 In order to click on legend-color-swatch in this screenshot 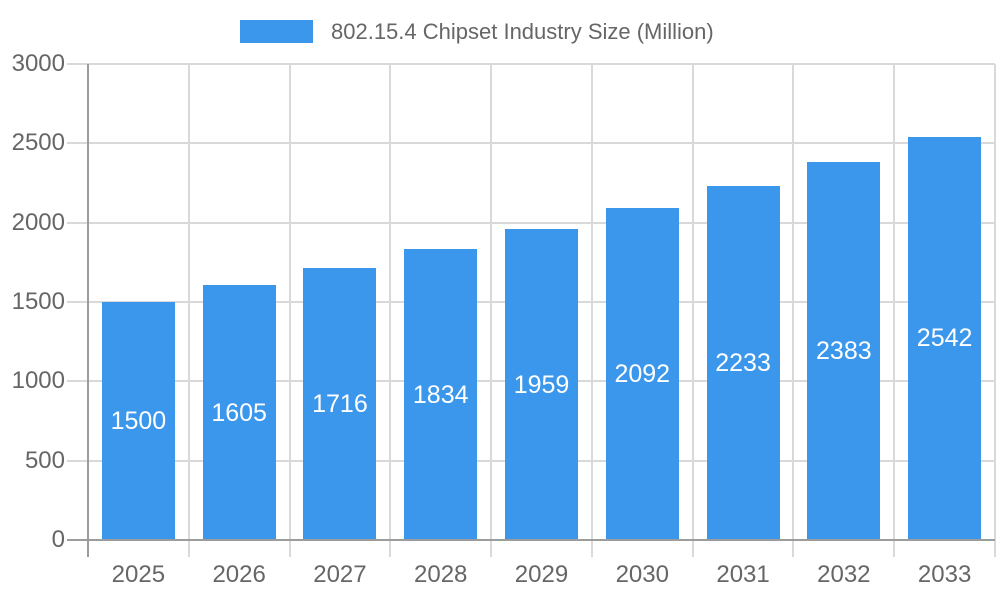, I will do `click(276, 31)`.